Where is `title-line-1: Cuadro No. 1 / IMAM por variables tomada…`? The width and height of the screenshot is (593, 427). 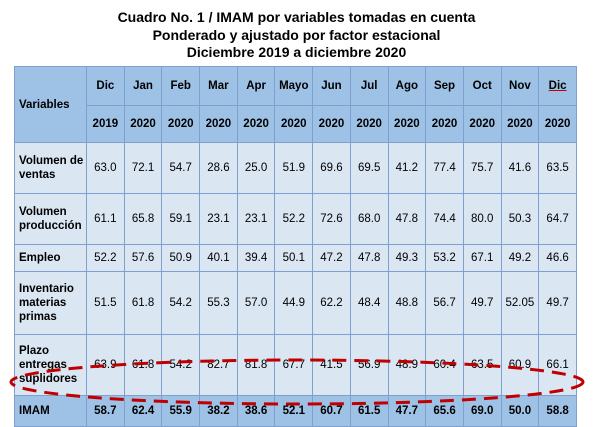 title-line-1: Cuadro No. 1 / IMAM por variables tomada… is located at coordinates (296, 17).